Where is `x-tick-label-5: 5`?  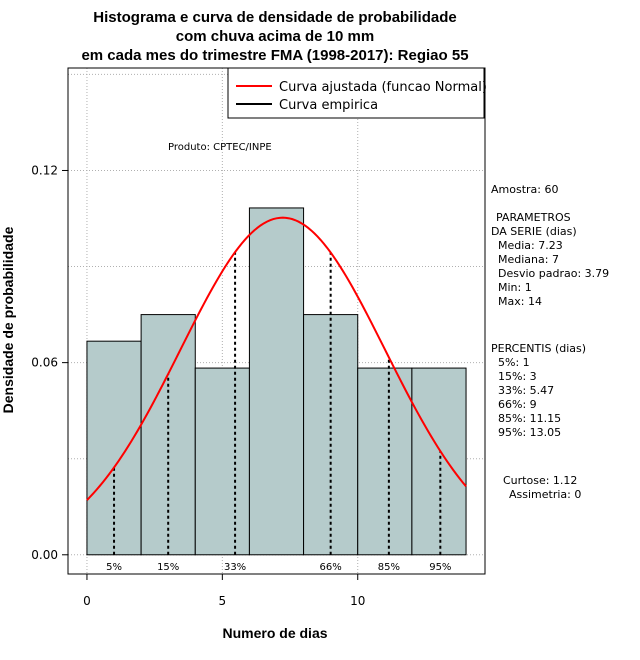 x-tick-label-5: 5 is located at coordinates (223, 601).